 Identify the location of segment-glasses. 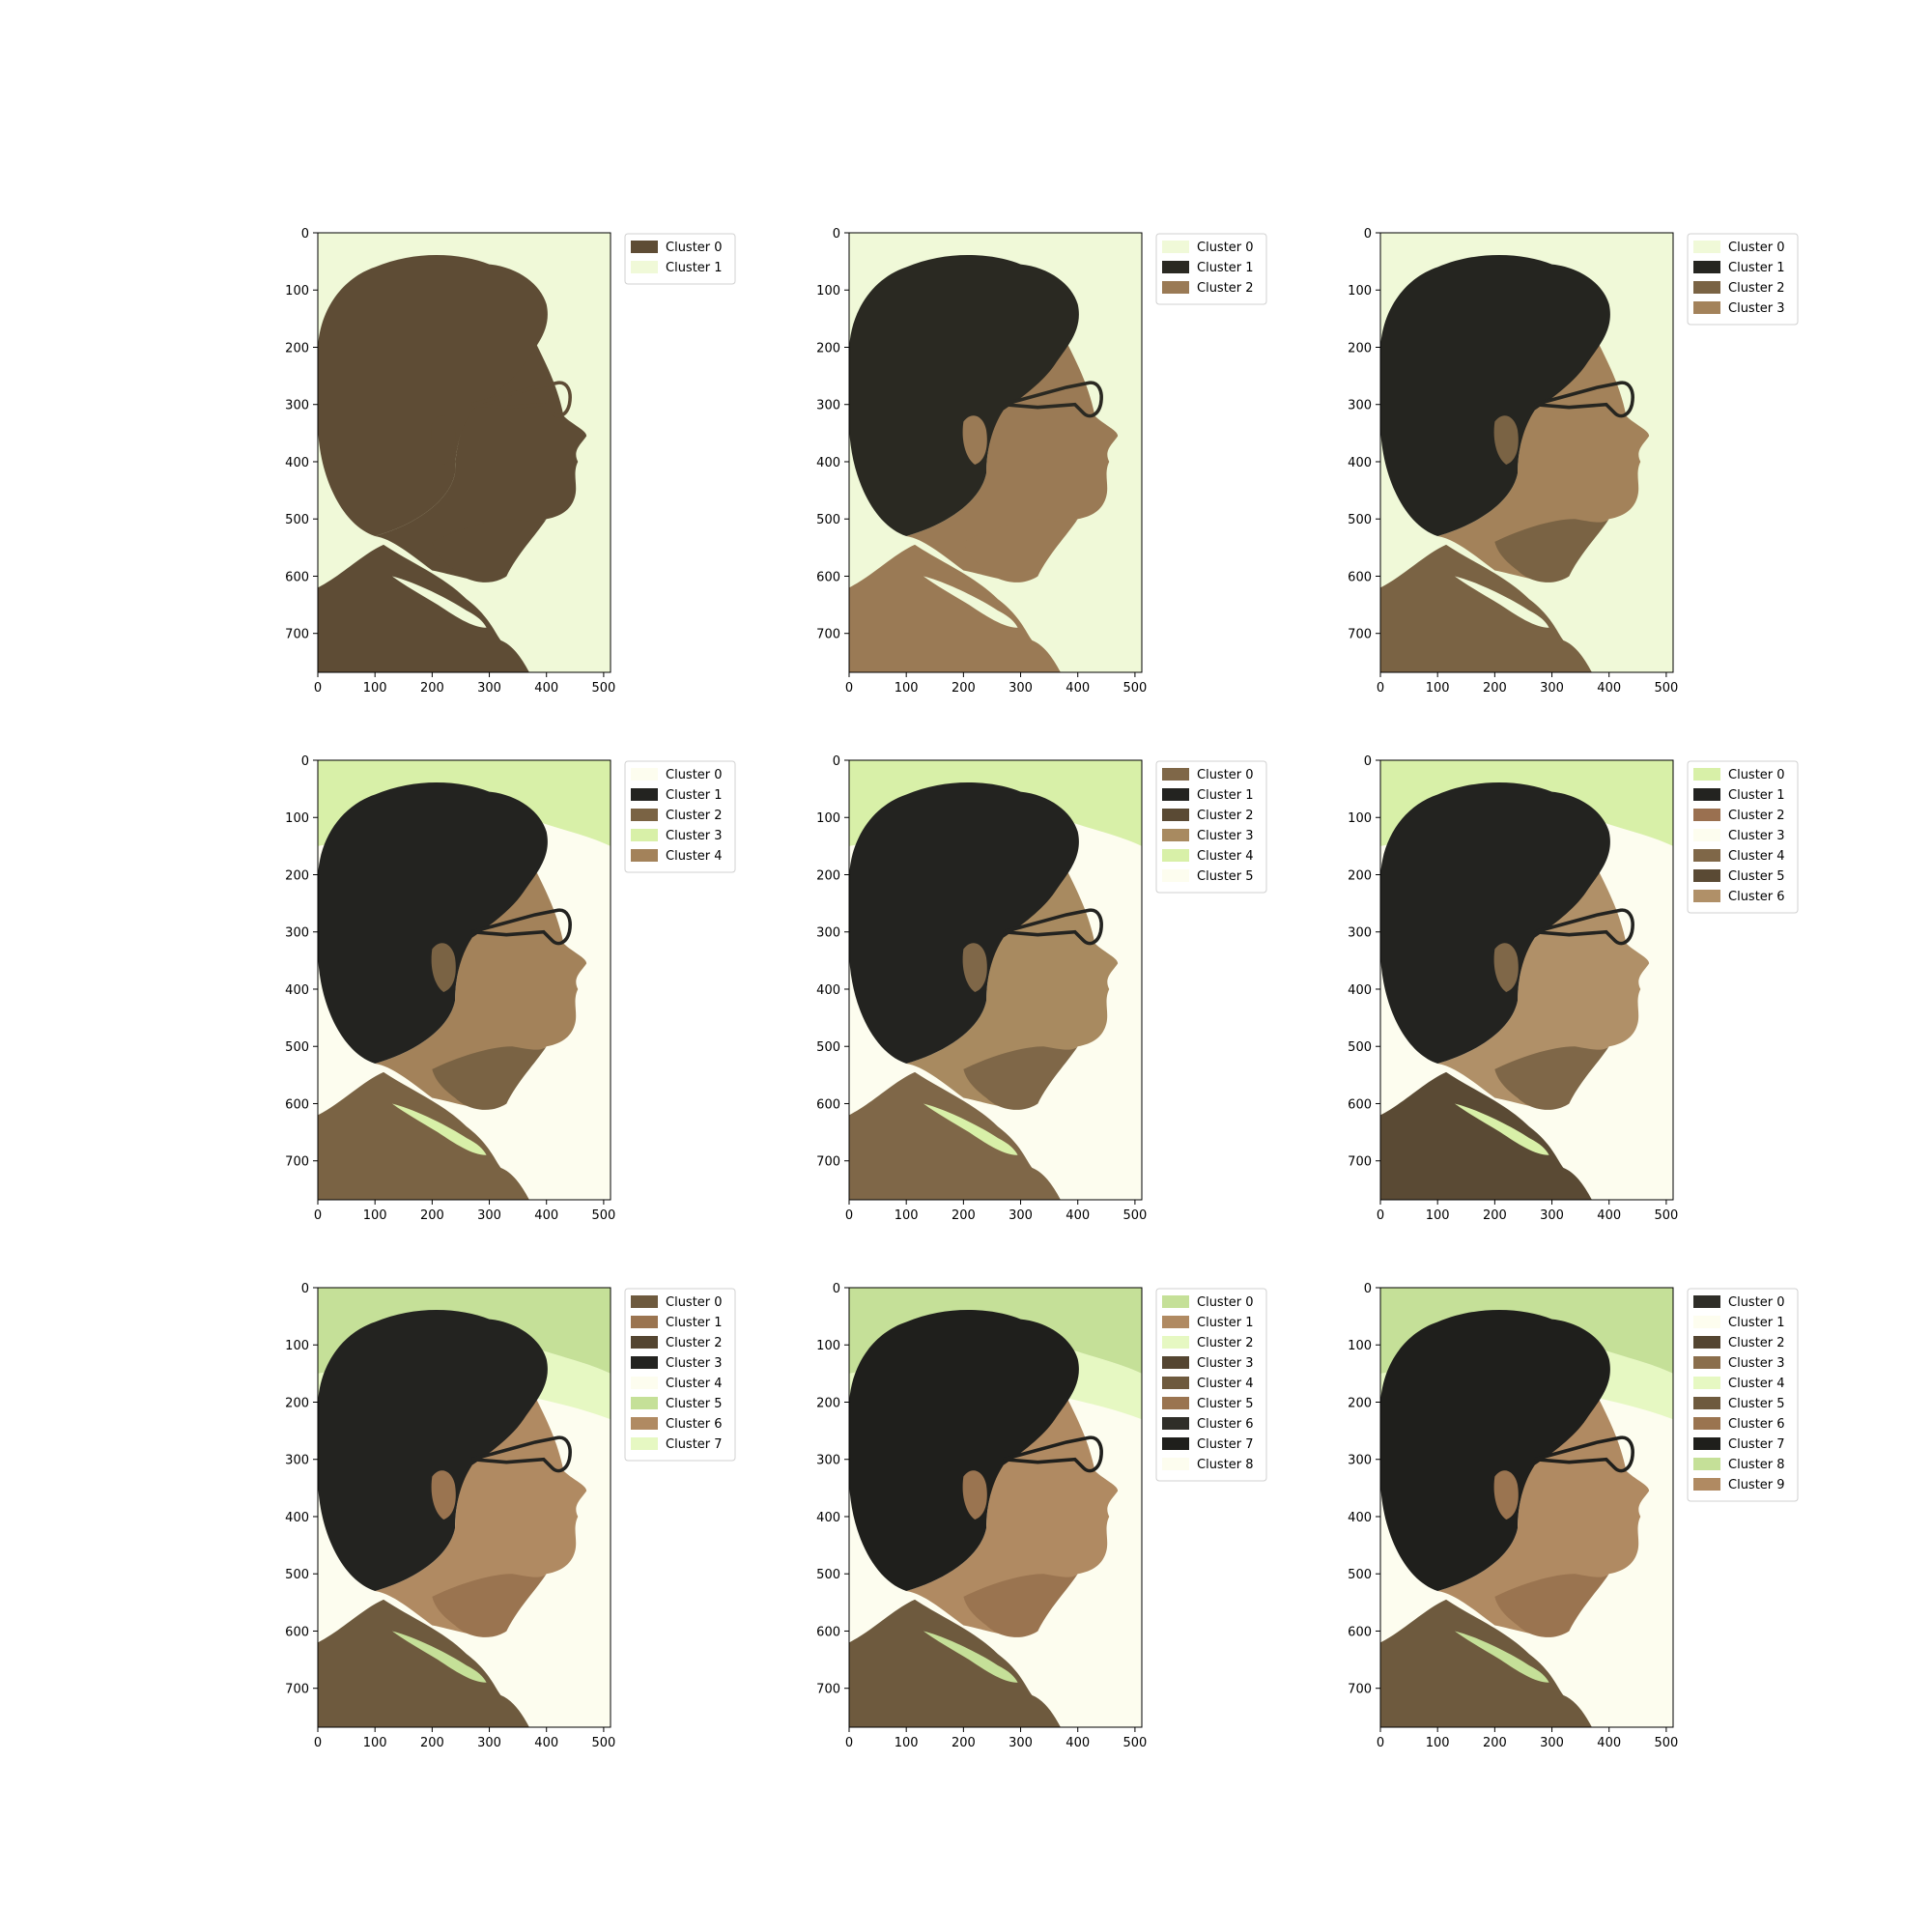
(1053, 399).